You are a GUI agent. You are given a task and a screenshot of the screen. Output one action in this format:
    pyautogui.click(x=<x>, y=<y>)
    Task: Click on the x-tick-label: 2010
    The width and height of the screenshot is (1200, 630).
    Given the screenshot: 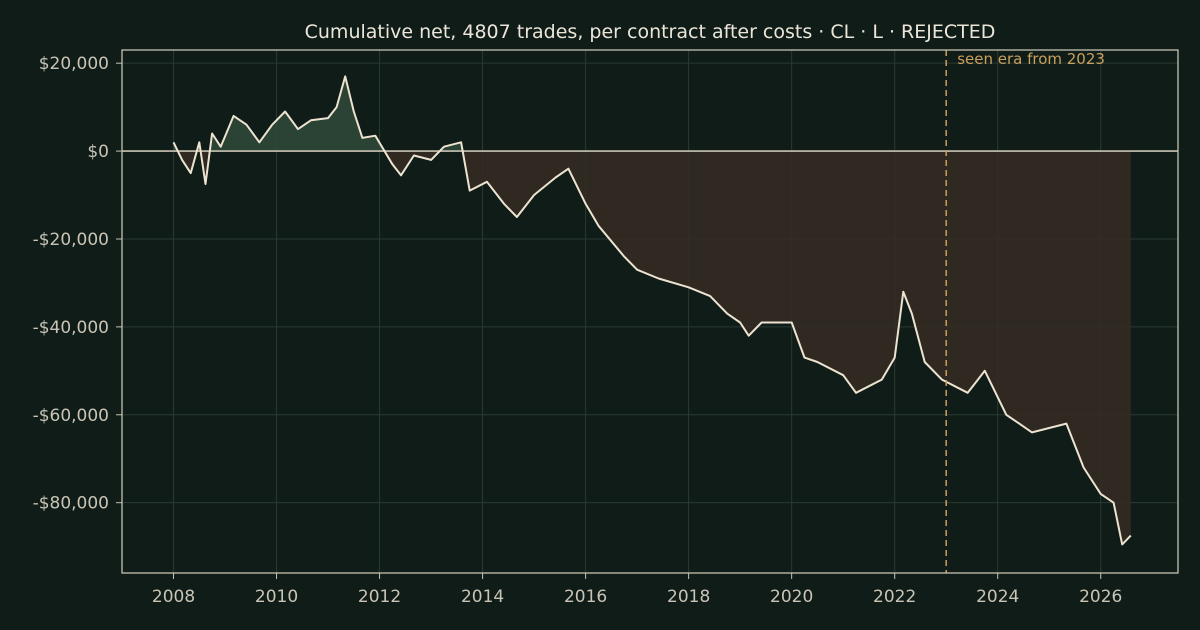 What is the action you would take?
    pyautogui.click(x=276, y=597)
    